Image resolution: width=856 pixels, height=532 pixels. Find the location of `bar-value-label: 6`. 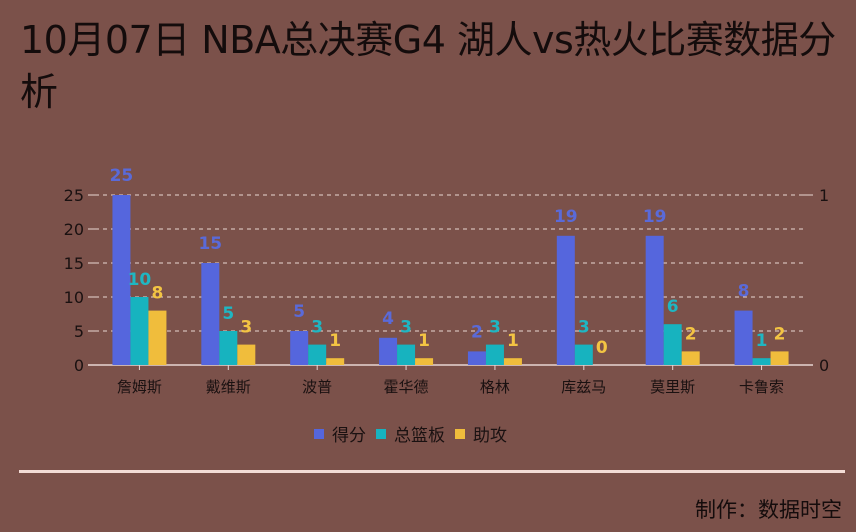

bar-value-label: 6 is located at coordinates (673, 307).